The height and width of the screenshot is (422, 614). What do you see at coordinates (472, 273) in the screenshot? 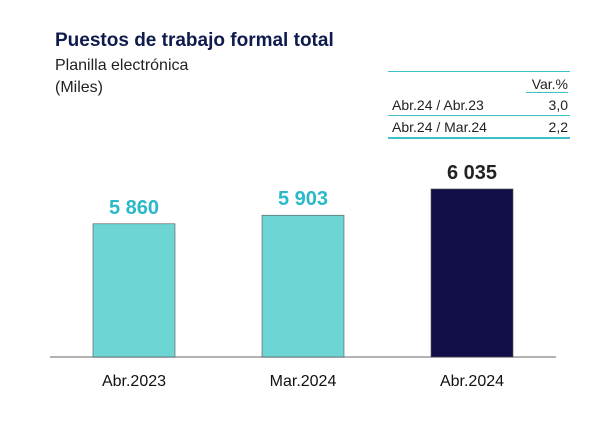
I see `bar-Abr.2024` at bounding box center [472, 273].